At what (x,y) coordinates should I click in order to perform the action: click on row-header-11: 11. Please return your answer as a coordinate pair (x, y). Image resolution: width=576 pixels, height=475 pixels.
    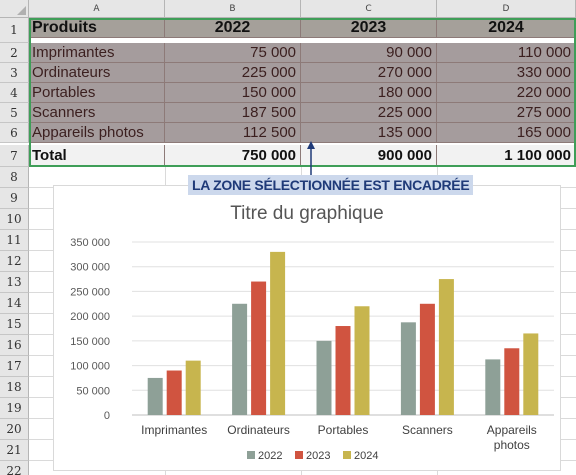
    Looking at the image, I should click on (14, 240).